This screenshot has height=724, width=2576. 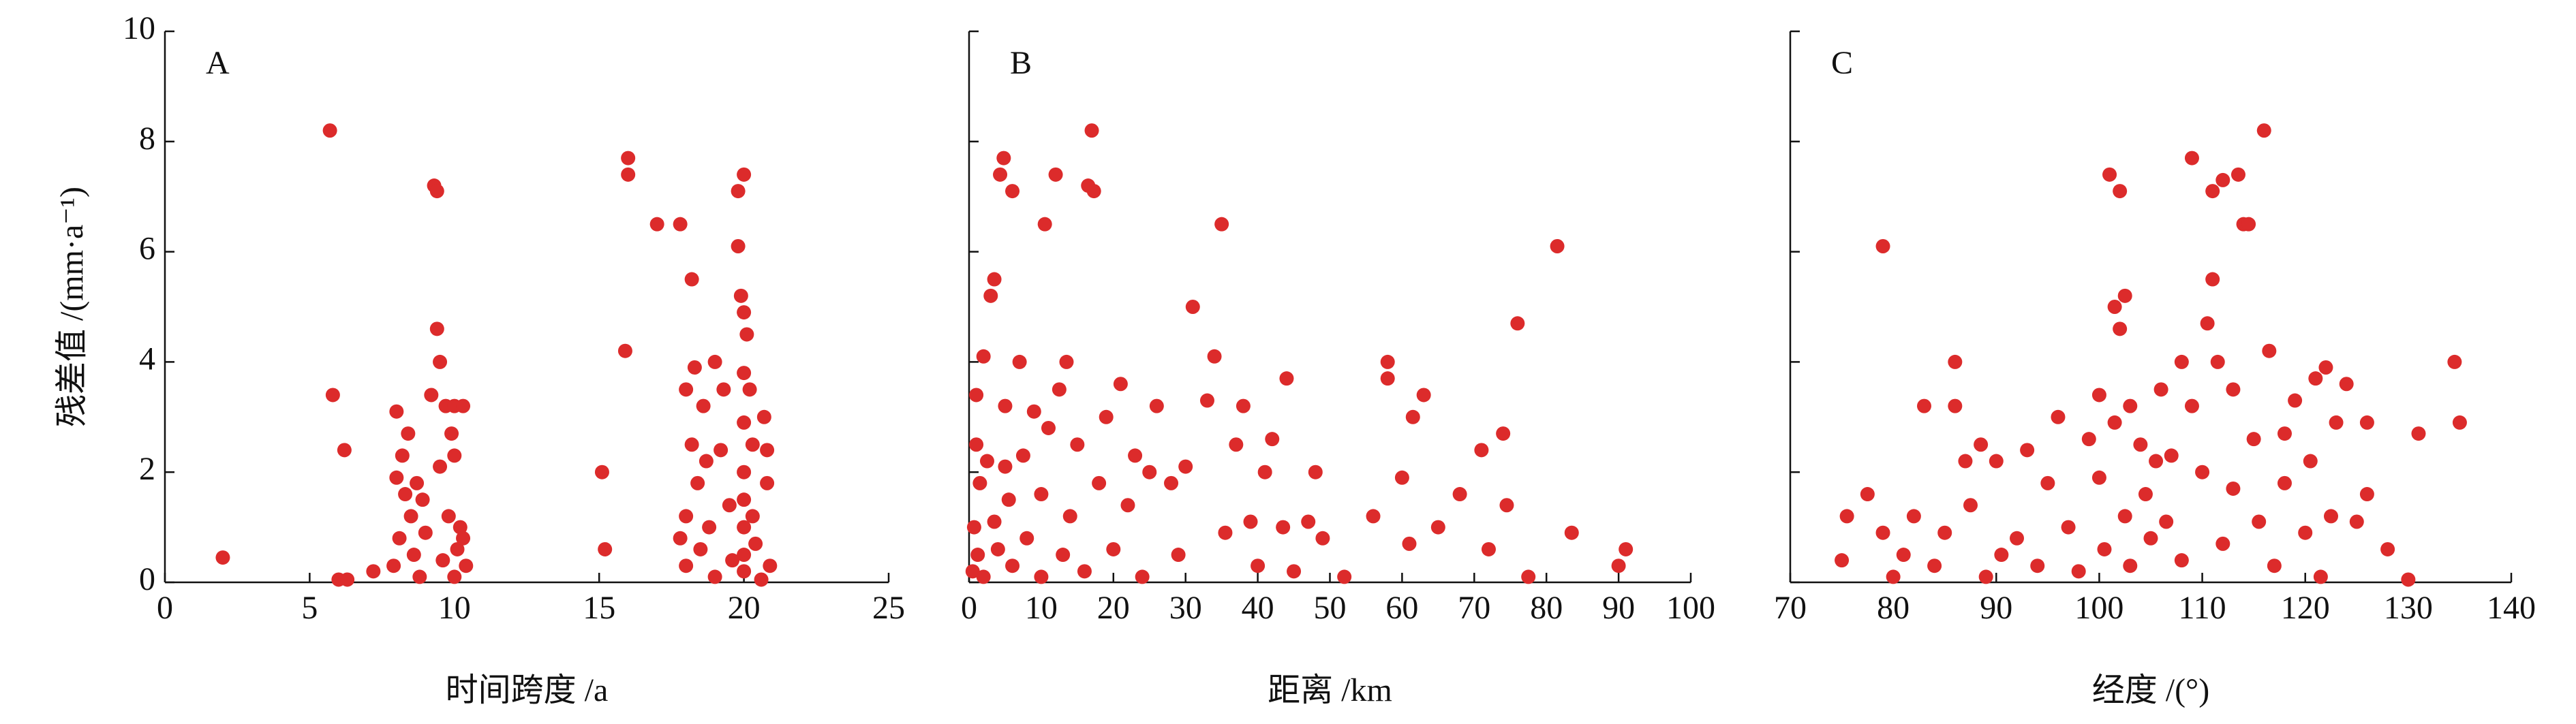 What do you see at coordinates (744, 608) in the screenshot?
I see `x-tick-label: 20` at bounding box center [744, 608].